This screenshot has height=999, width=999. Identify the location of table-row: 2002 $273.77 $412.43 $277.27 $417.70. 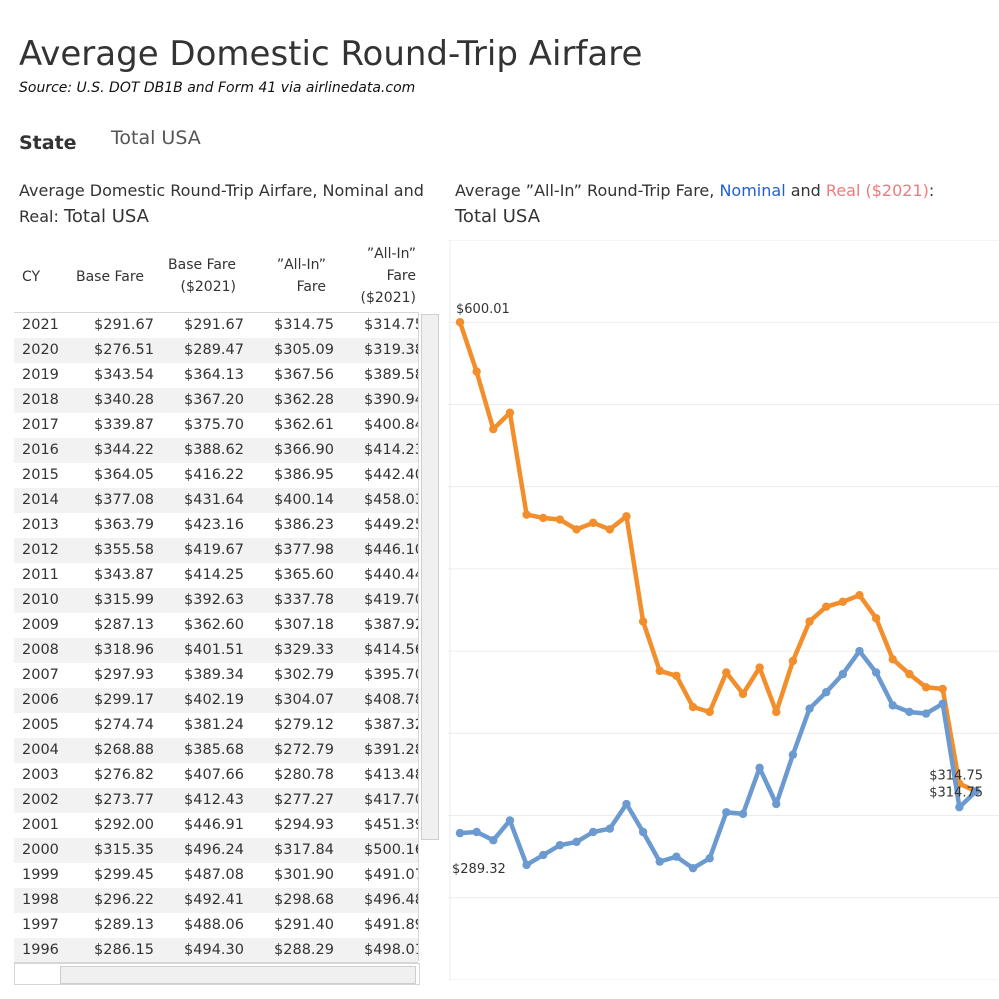
(216, 800).